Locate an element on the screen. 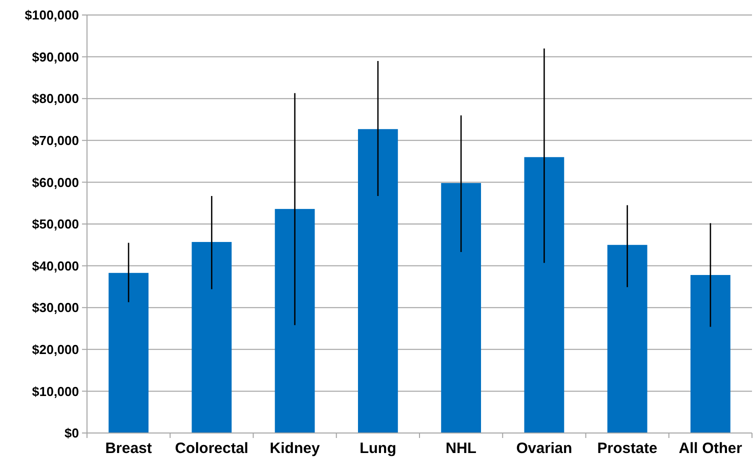 This screenshot has width=756, height=462. y-tick-label: $20,000 is located at coordinates (55, 349).